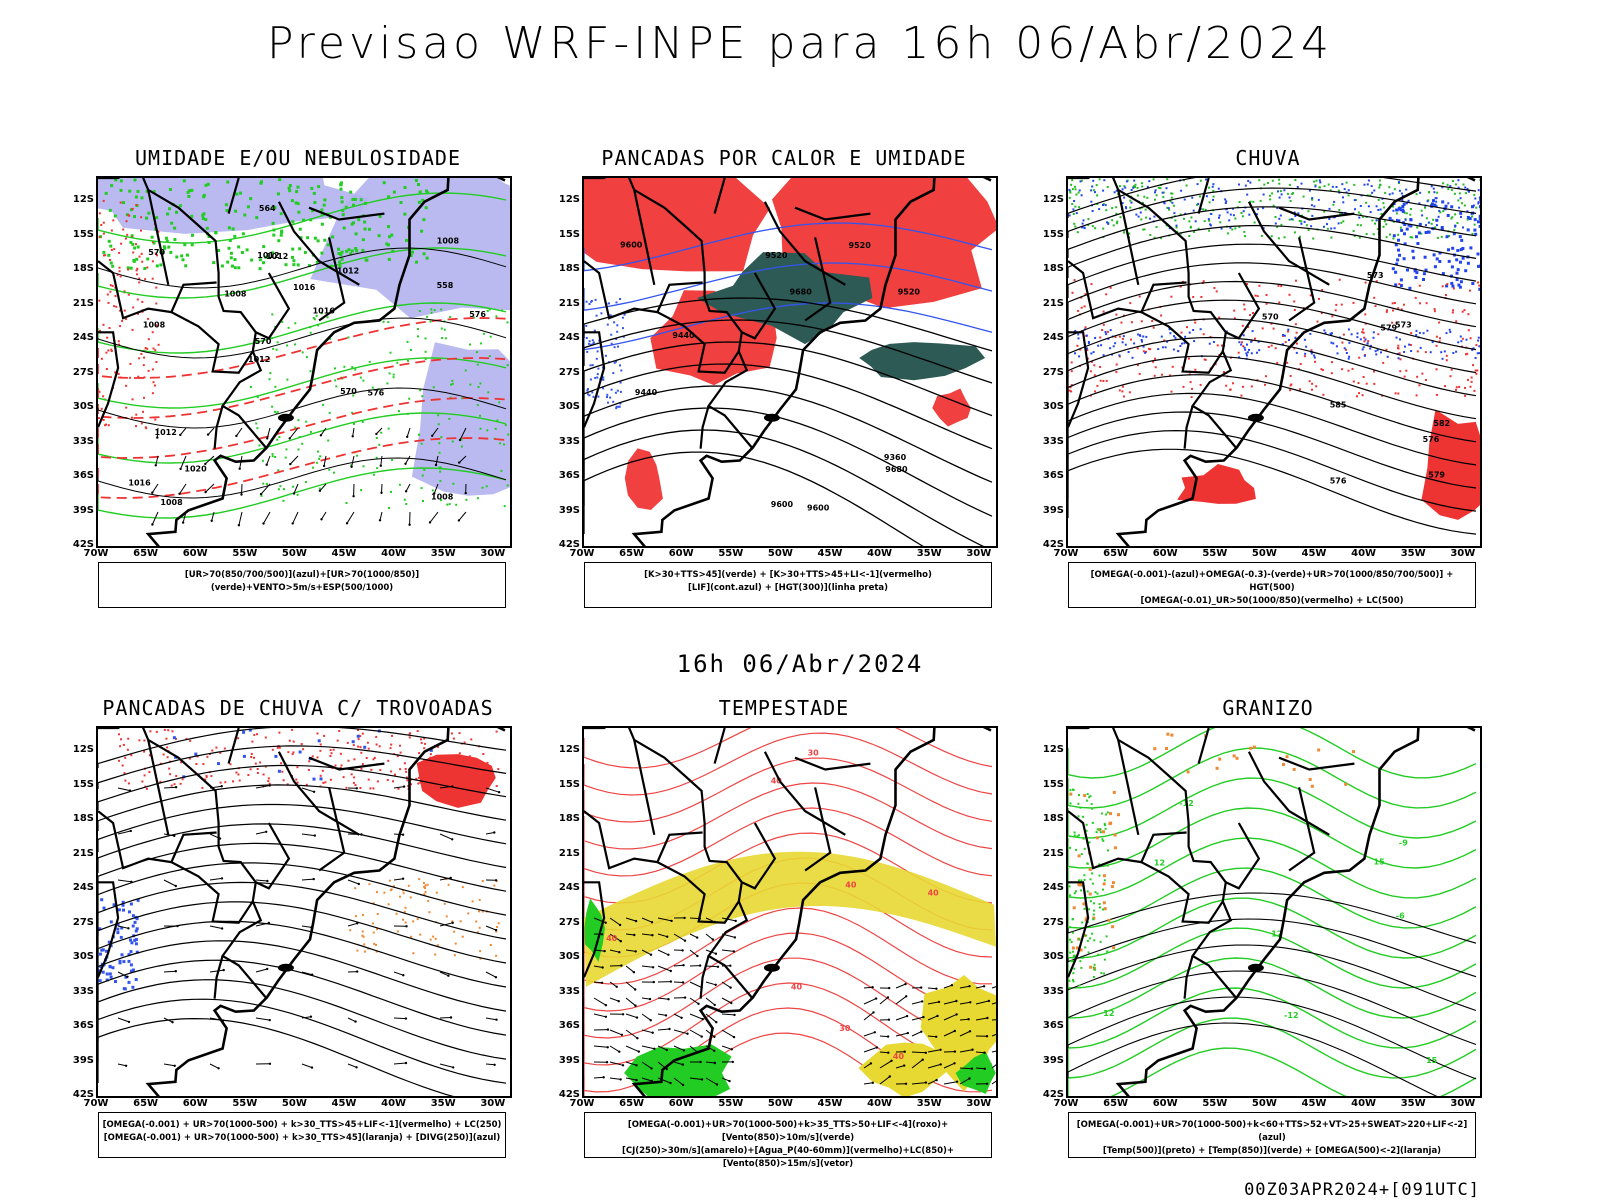 The image size is (1600, 1200). Describe the element at coordinates (929, 553) in the screenshot. I see `lon-tick-label: 35W` at that location.